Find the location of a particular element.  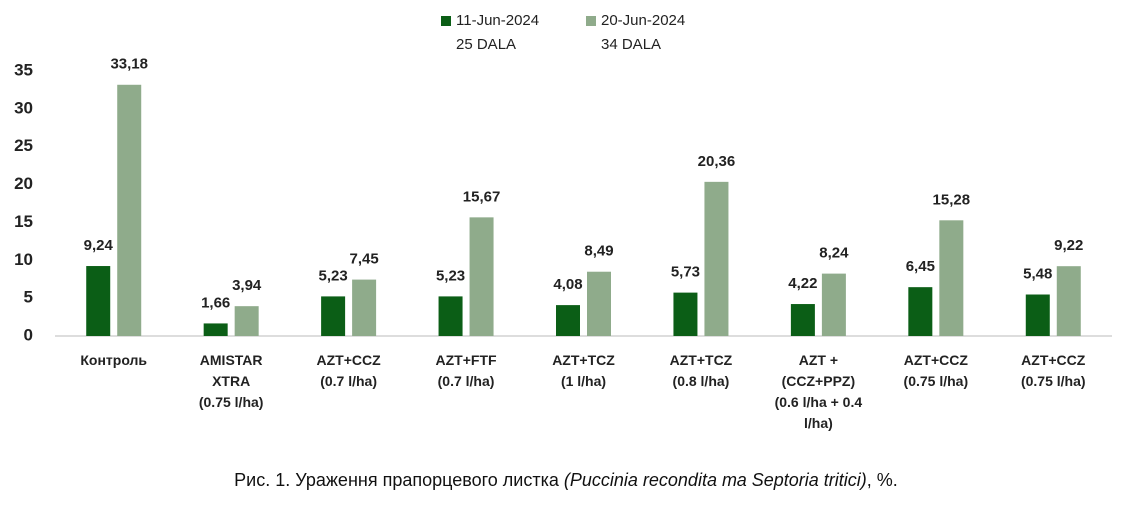

value-label: 1,66 is located at coordinates (215, 302).